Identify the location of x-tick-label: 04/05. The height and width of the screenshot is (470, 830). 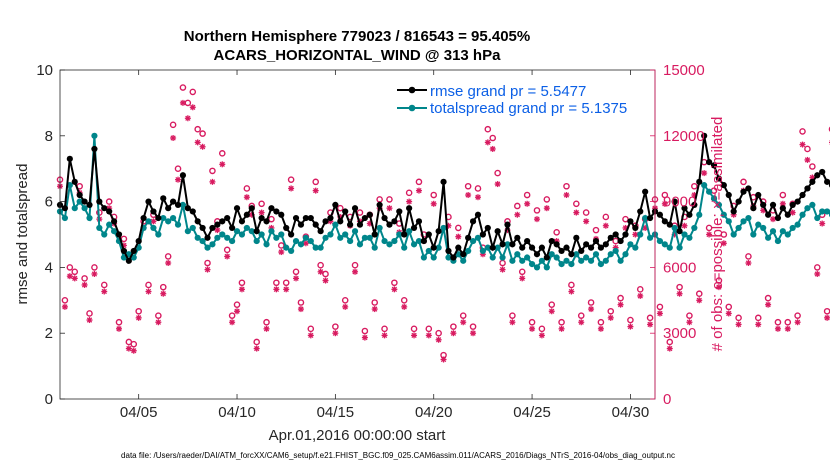
(139, 412).